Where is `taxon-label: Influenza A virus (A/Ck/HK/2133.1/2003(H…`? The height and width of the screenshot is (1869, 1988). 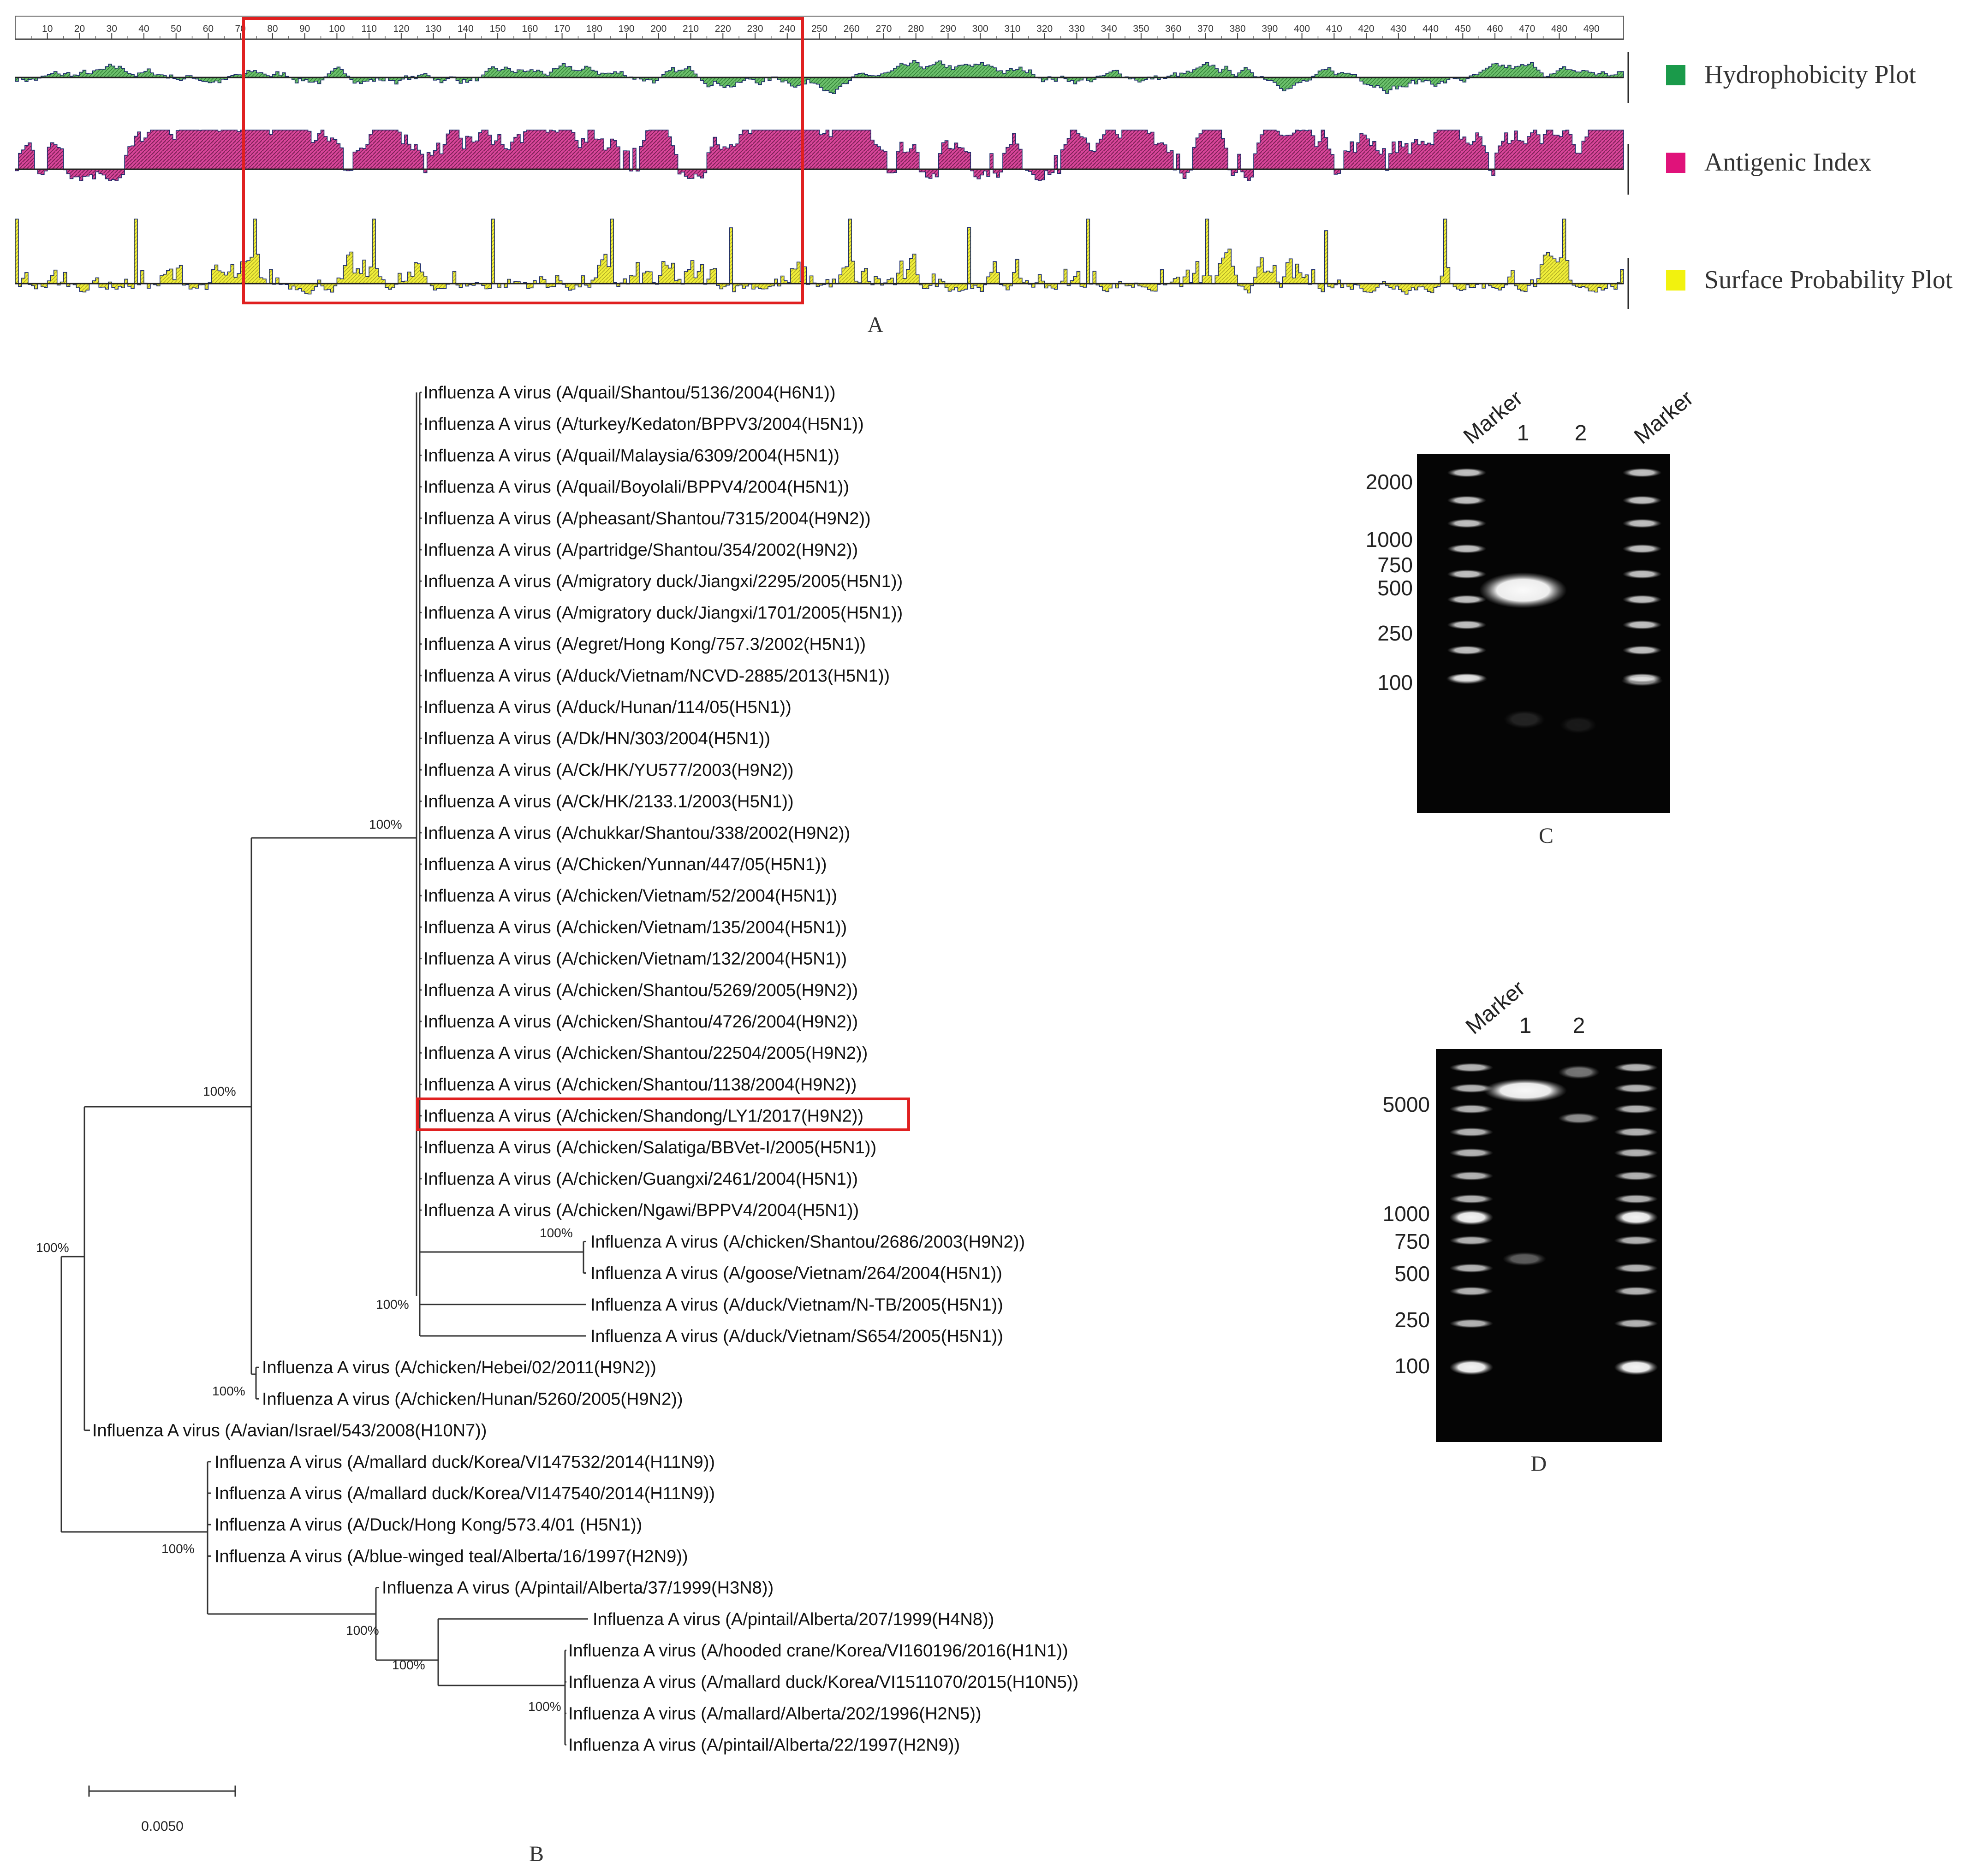 taxon-label: Influenza A virus (A/Ck/HK/2133.1/2003(H… is located at coordinates (608, 802).